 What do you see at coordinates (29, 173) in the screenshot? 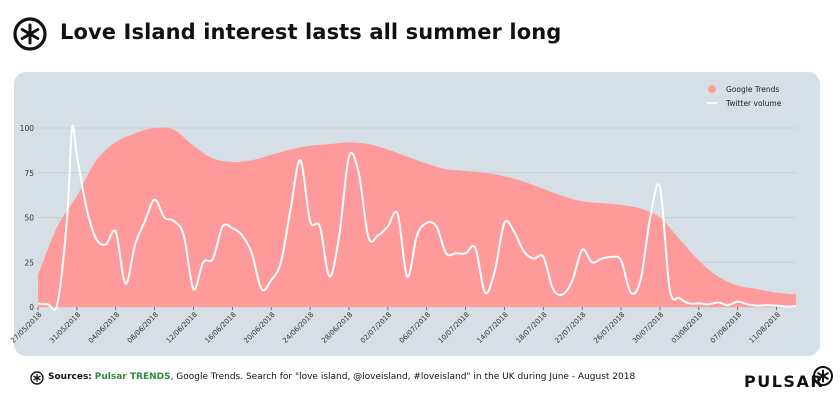
I see `y-tick-label: 75` at bounding box center [29, 173].